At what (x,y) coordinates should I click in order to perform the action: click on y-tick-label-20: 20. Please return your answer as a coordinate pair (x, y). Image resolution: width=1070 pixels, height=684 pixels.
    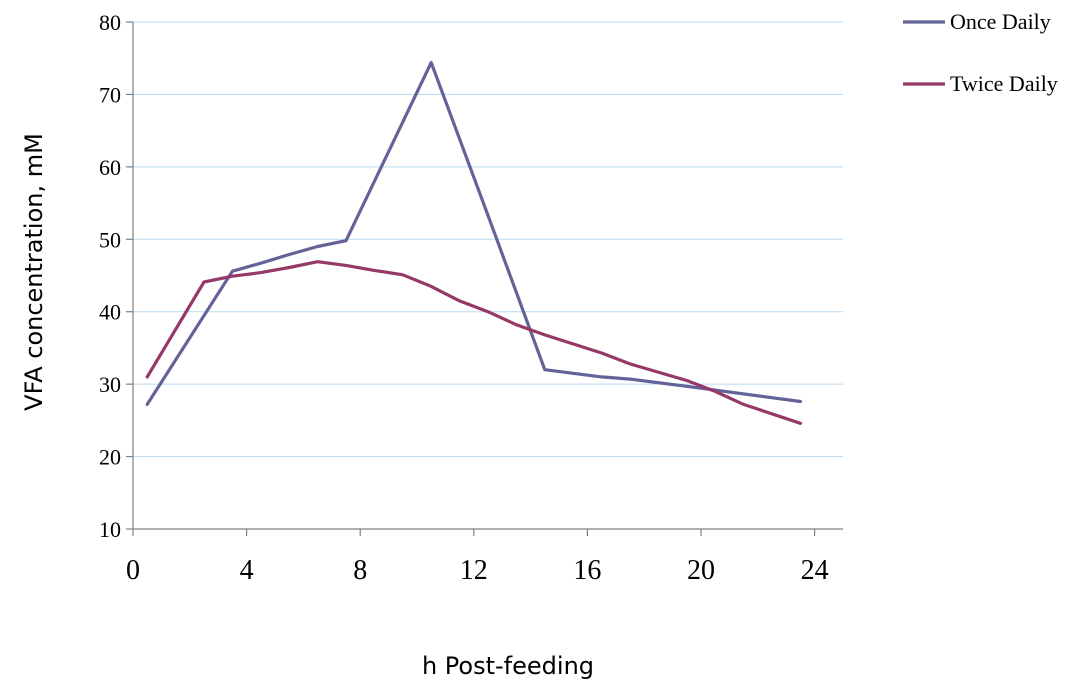
    Looking at the image, I should click on (110, 457).